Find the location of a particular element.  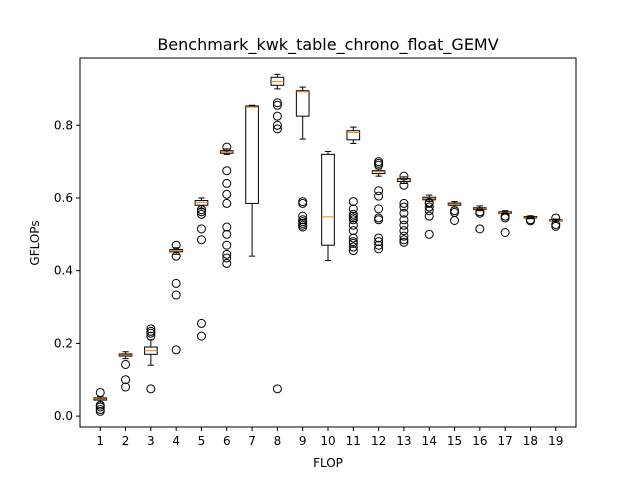

x-tick-label: 18 is located at coordinates (530, 441).